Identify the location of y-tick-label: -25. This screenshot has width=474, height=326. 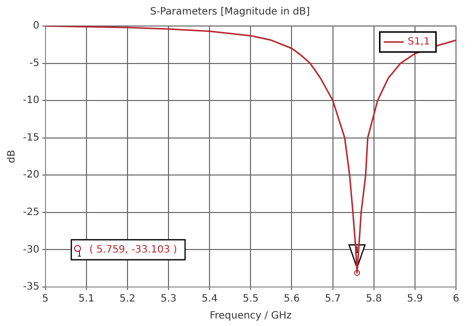
(31, 212).